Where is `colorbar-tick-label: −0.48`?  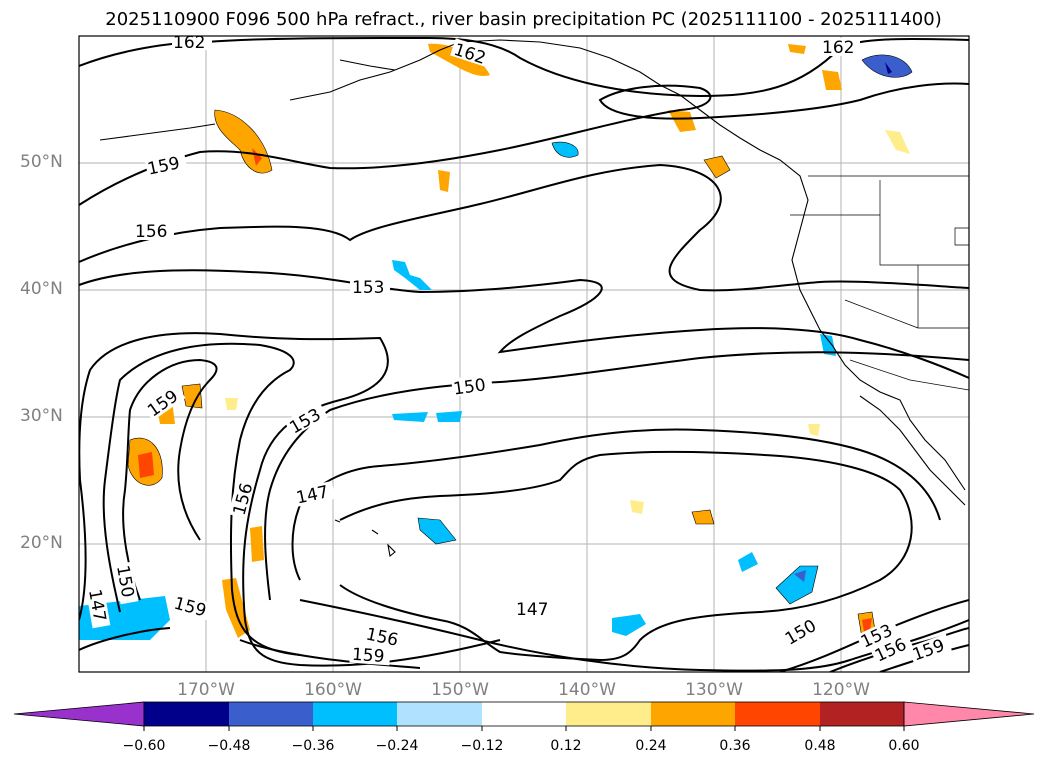
colorbar-tick-label: −0.48 is located at coordinates (229, 746).